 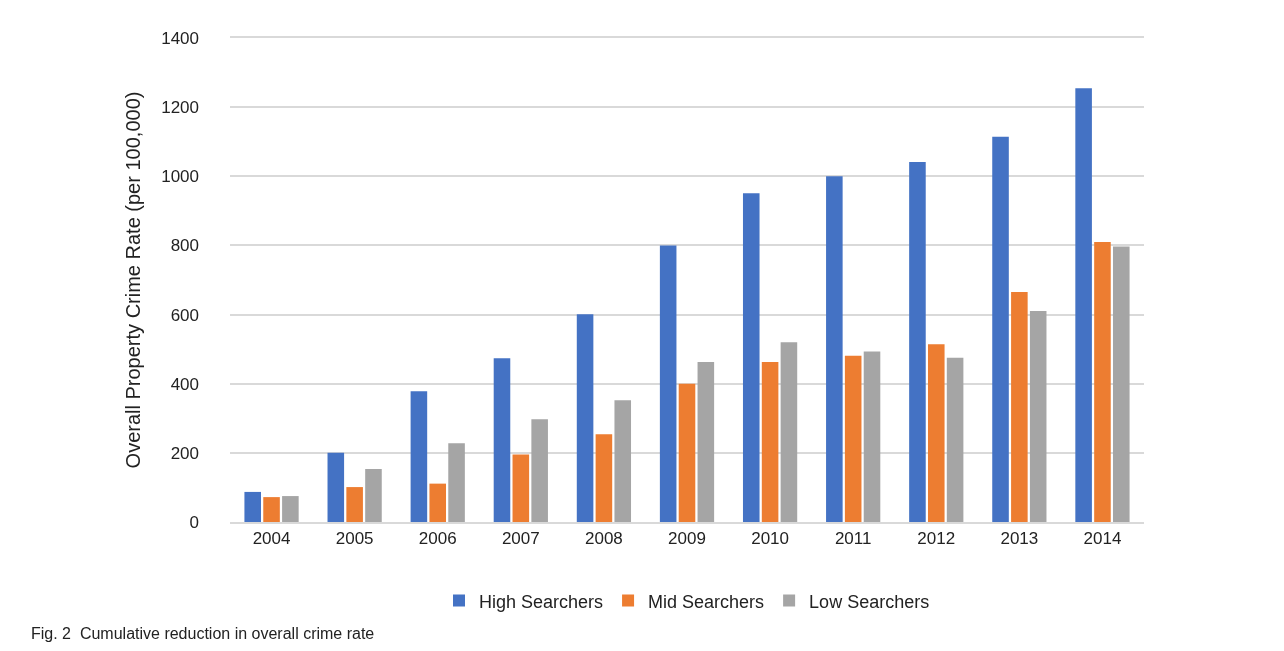 I want to click on x-tick-label: 2014, so click(x=1102, y=539).